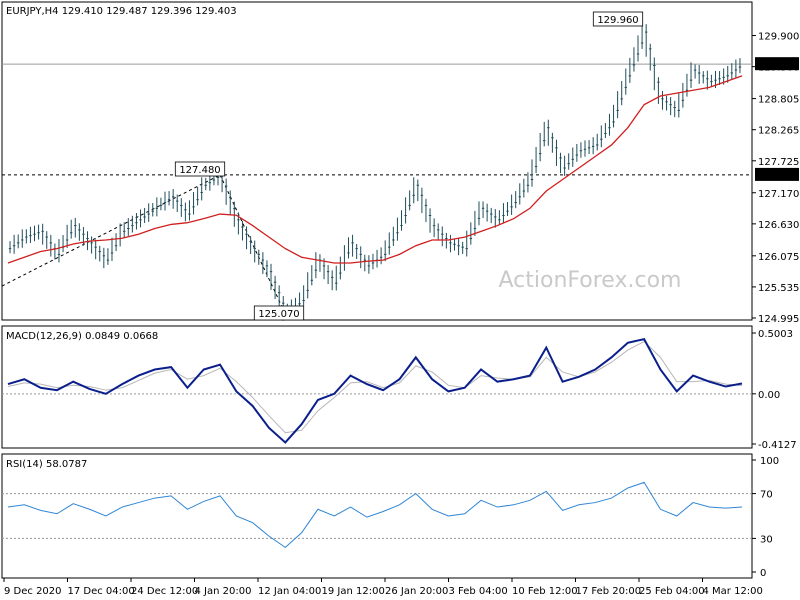 Image resolution: width=800 pixels, height=600 pixels. I want to click on annotation-low-box, so click(279, 313).